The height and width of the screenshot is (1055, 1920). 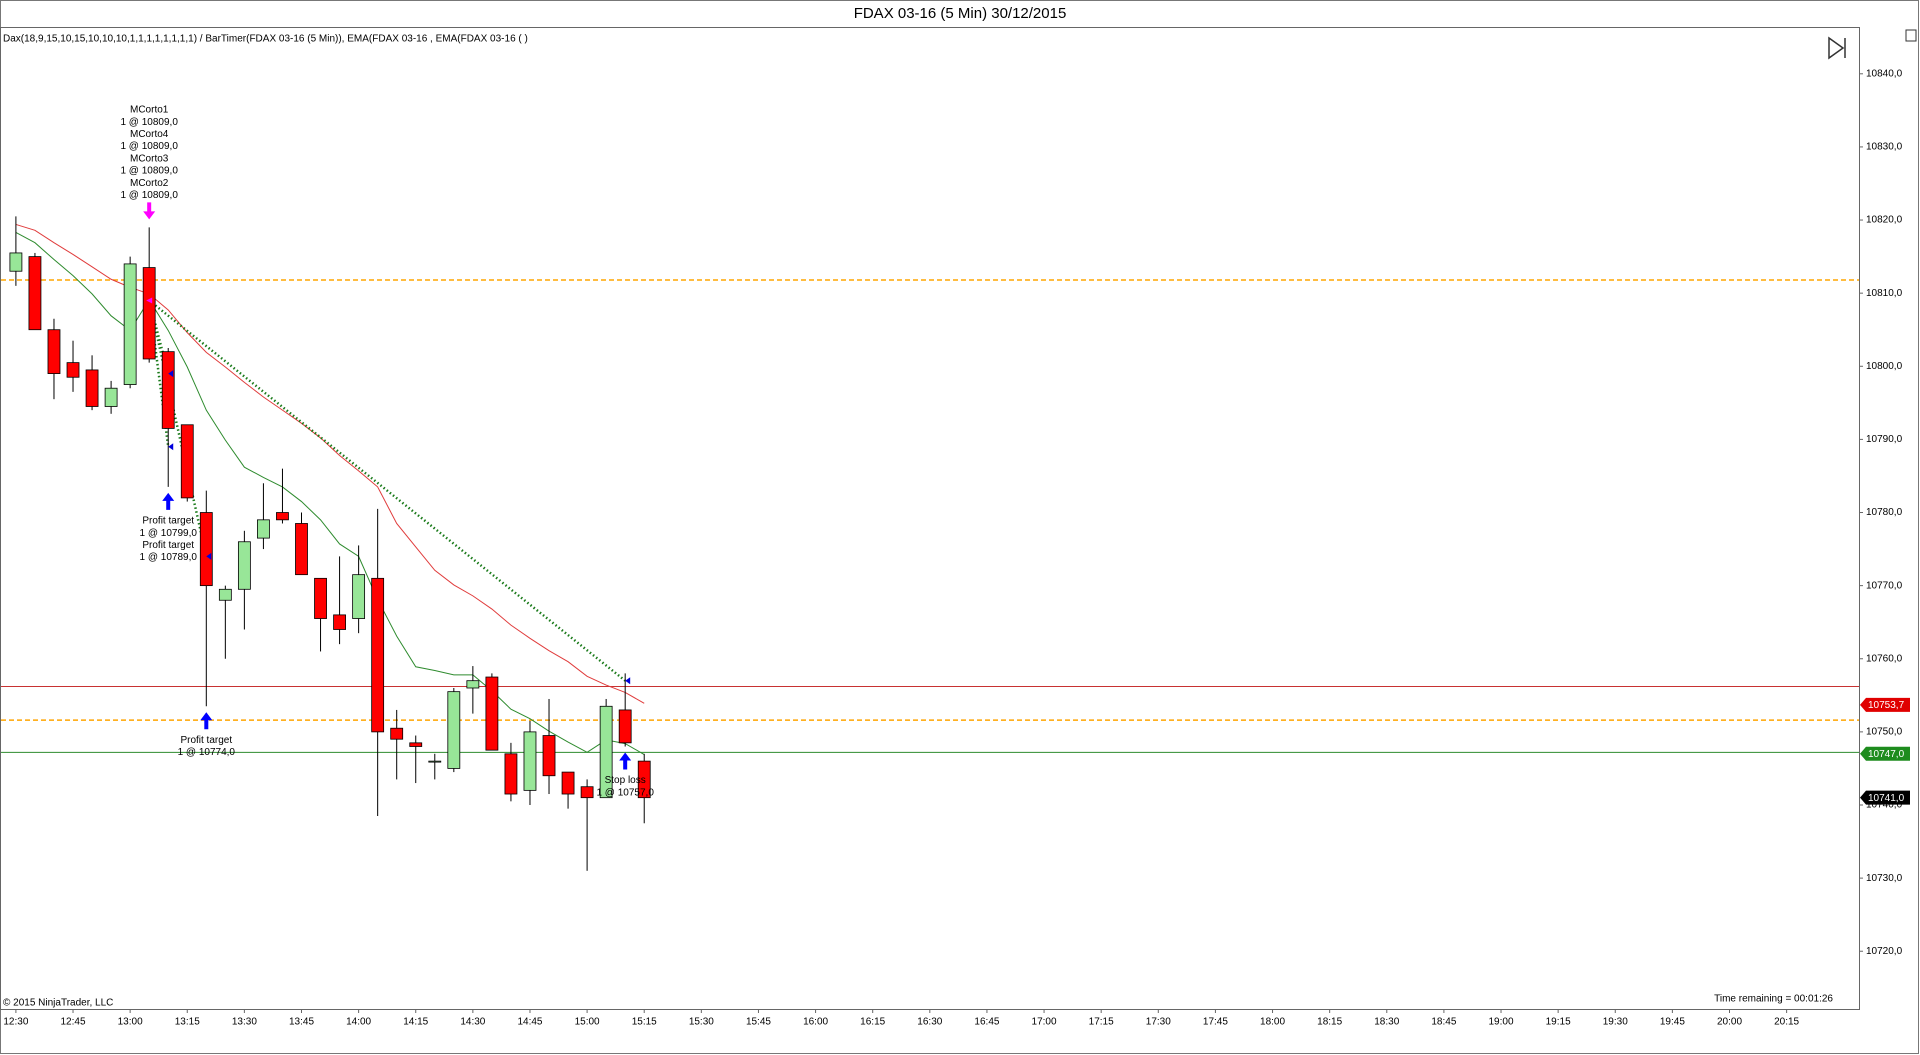 I want to click on x-tick-label: 18:30, so click(x=1386, y=1022).